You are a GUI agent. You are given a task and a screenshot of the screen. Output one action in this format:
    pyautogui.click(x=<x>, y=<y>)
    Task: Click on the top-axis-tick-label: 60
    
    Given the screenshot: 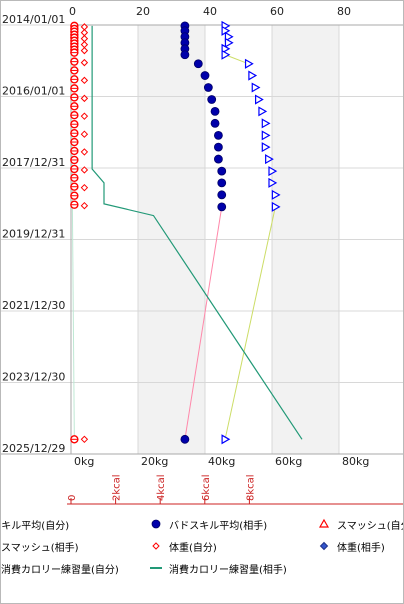 What is the action you would take?
    pyautogui.click(x=277, y=11)
    